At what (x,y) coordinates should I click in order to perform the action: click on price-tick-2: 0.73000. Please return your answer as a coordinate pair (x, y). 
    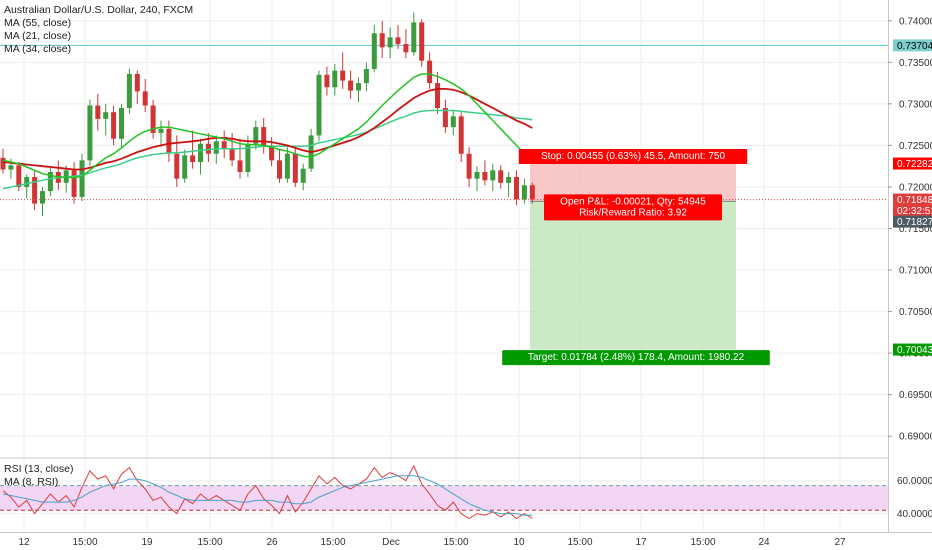
    Looking at the image, I should click on (915, 104).